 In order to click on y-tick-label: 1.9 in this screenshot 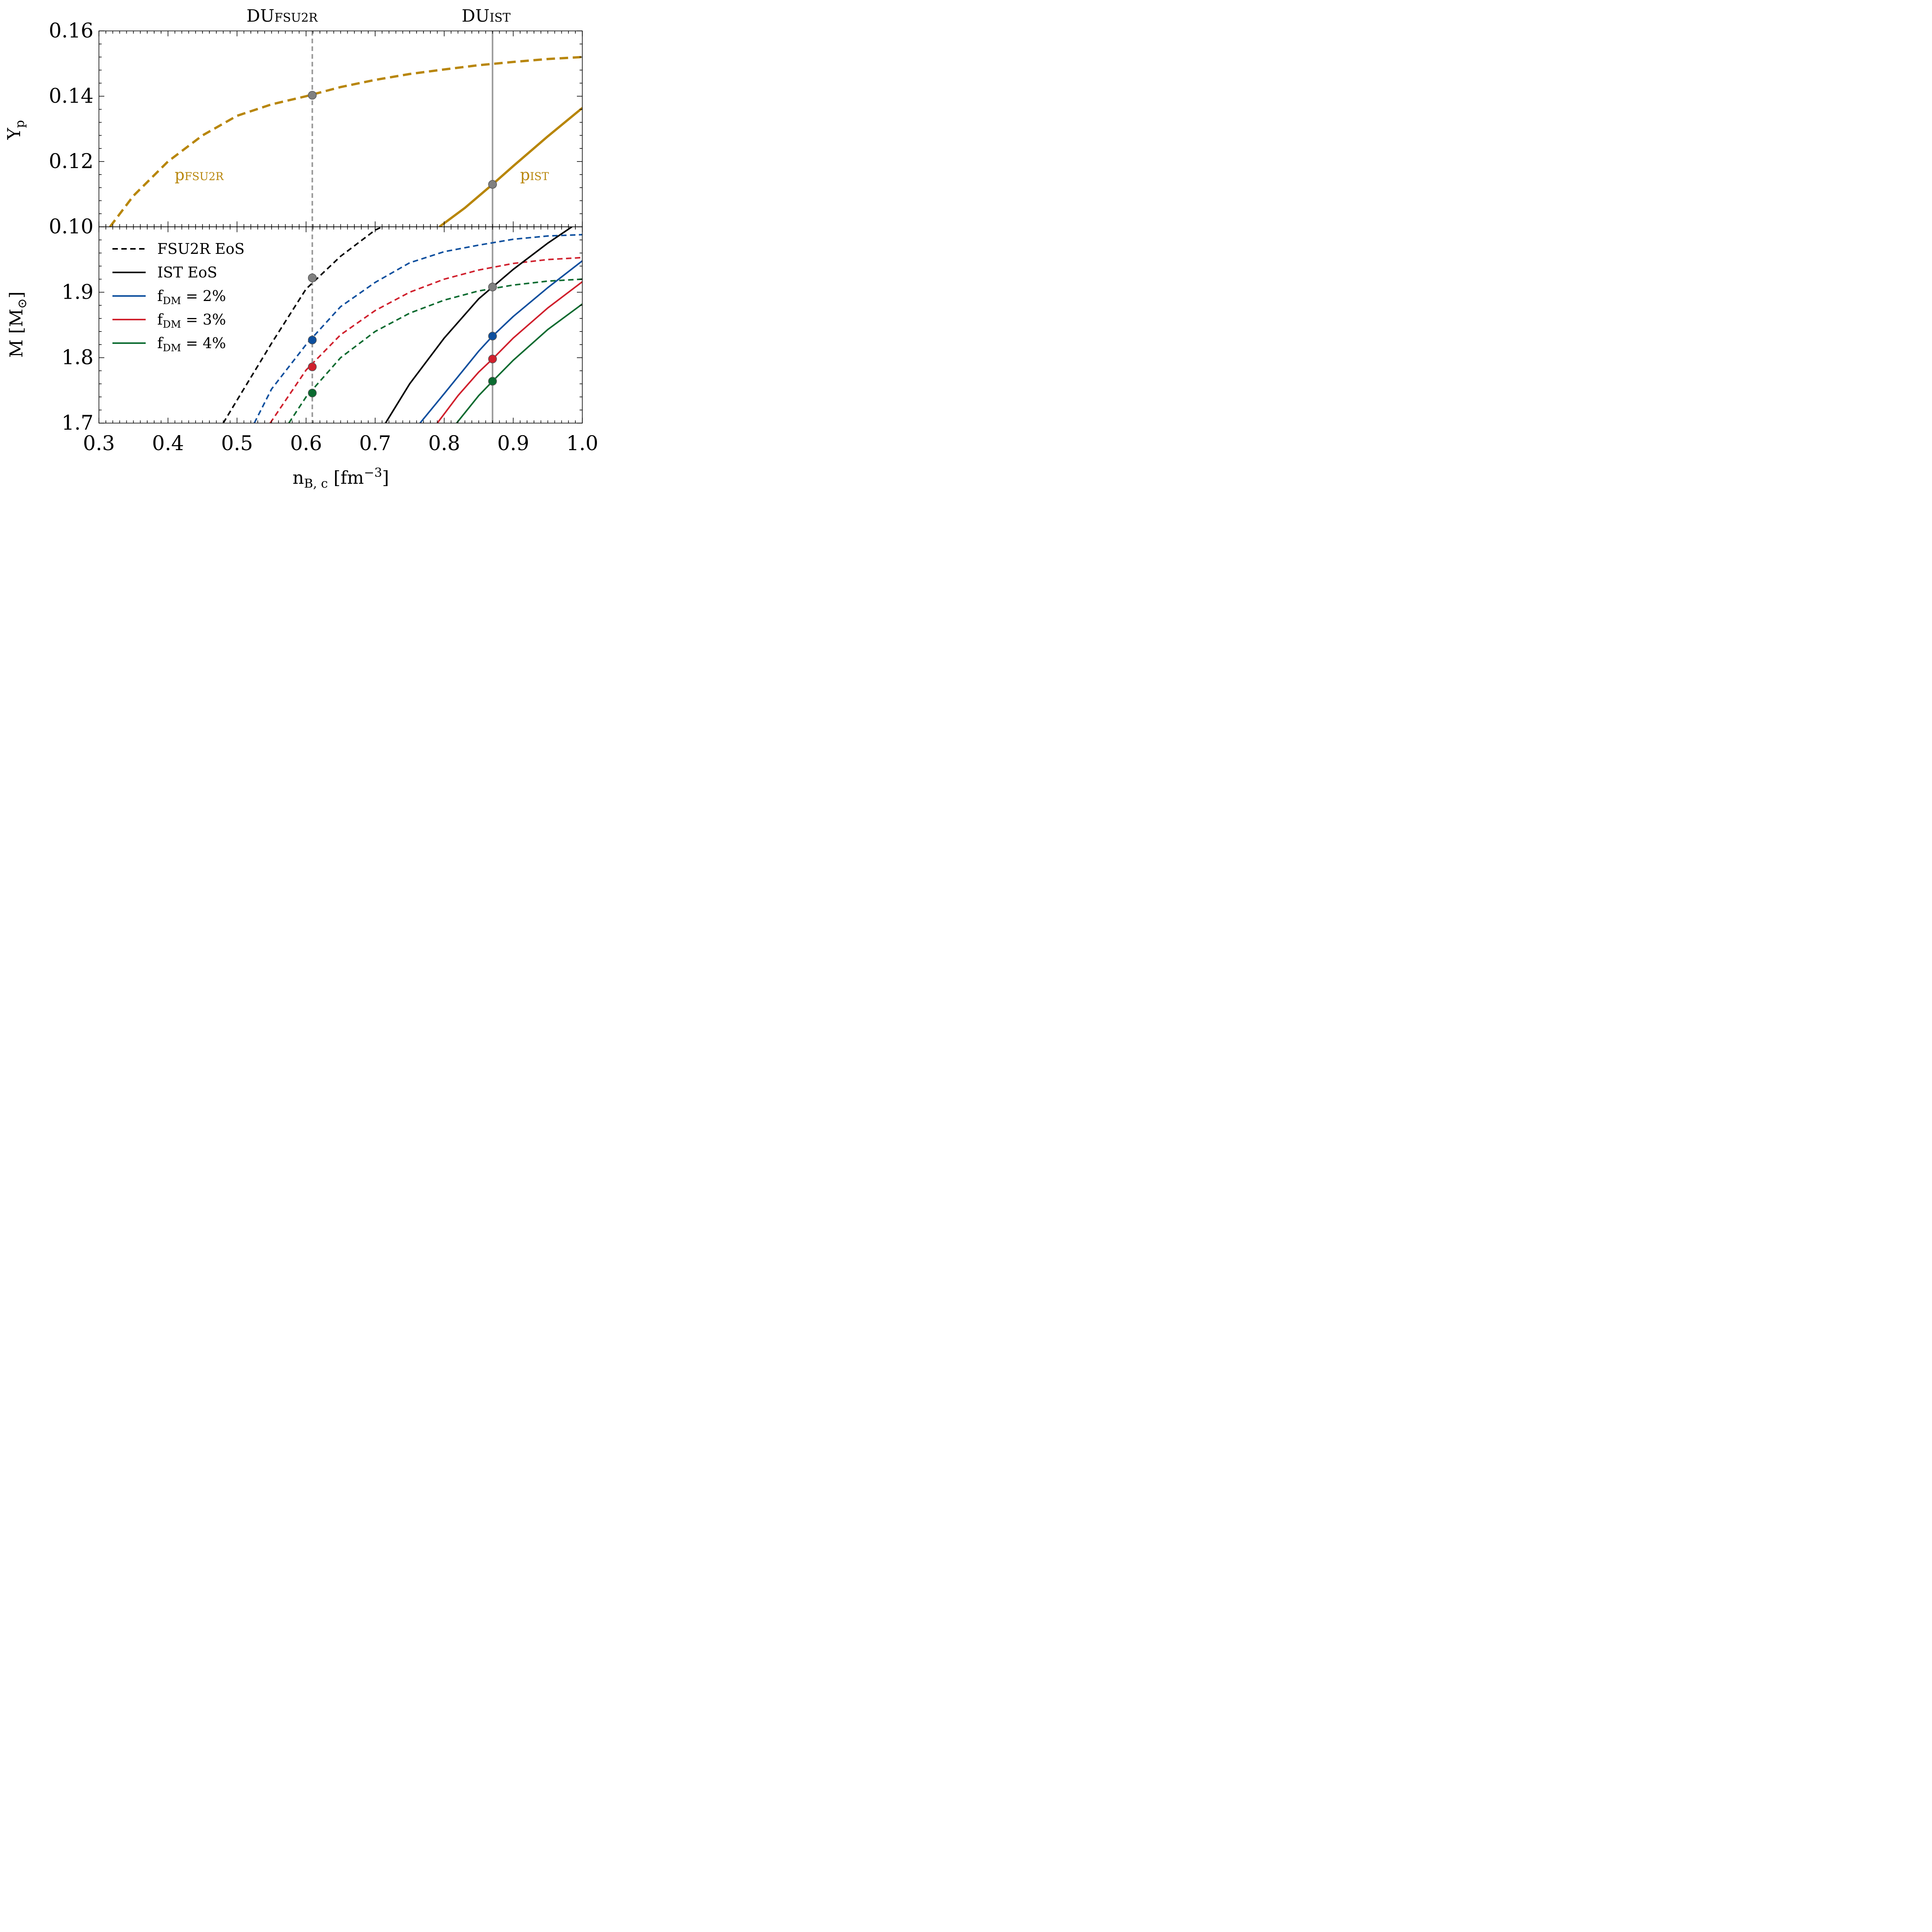, I will do `click(78, 292)`.